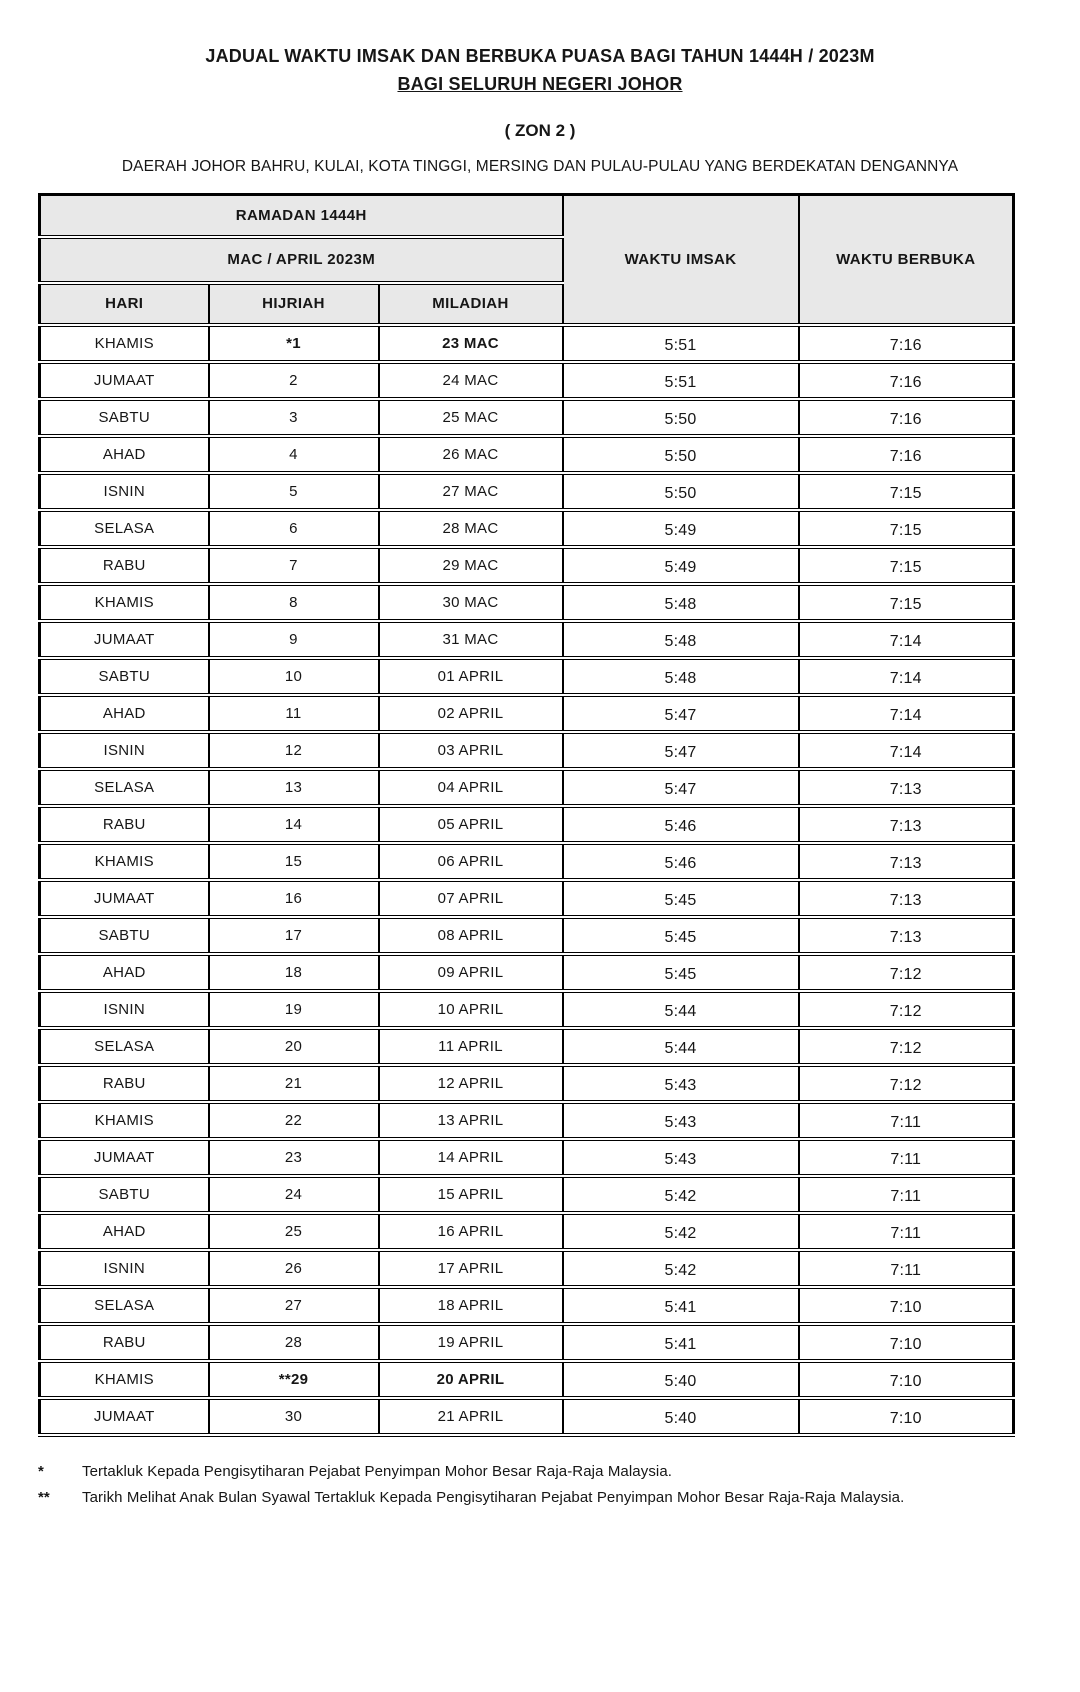 This screenshot has width=1080, height=1692. What do you see at coordinates (680, 862) in the screenshot?
I see `imsak-time-cell: 5:46` at bounding box center [680, 862].